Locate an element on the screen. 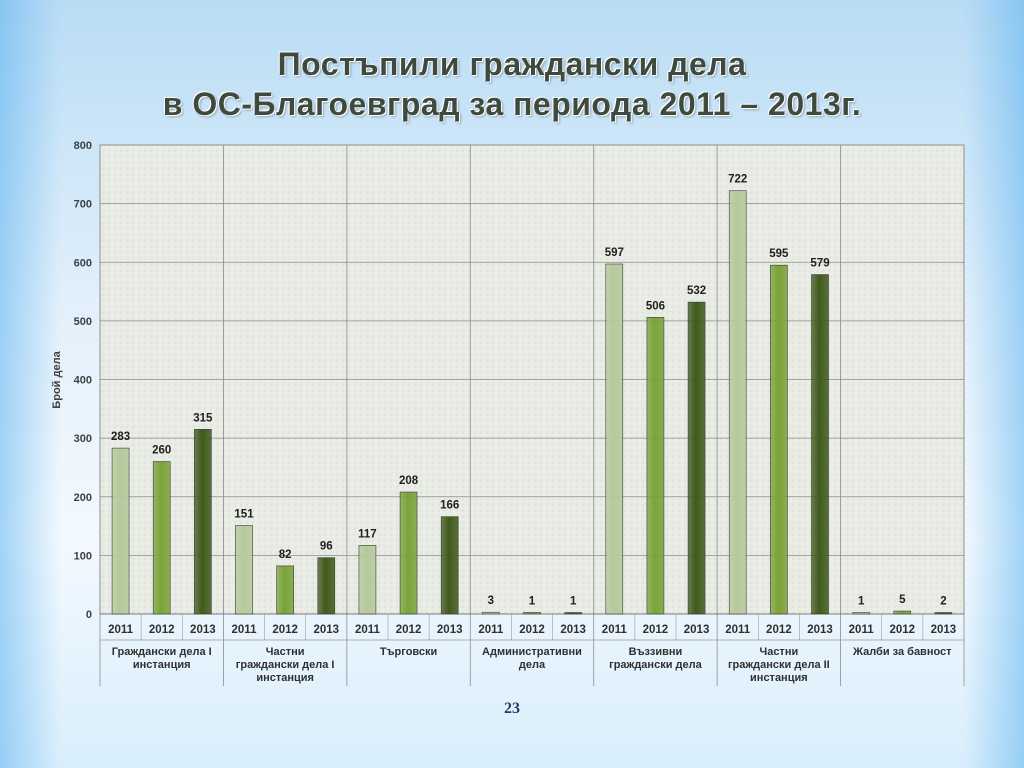 The height and width of the screenshot is (768, 1024). data-label: 166 is located at coordinates (449, 506).